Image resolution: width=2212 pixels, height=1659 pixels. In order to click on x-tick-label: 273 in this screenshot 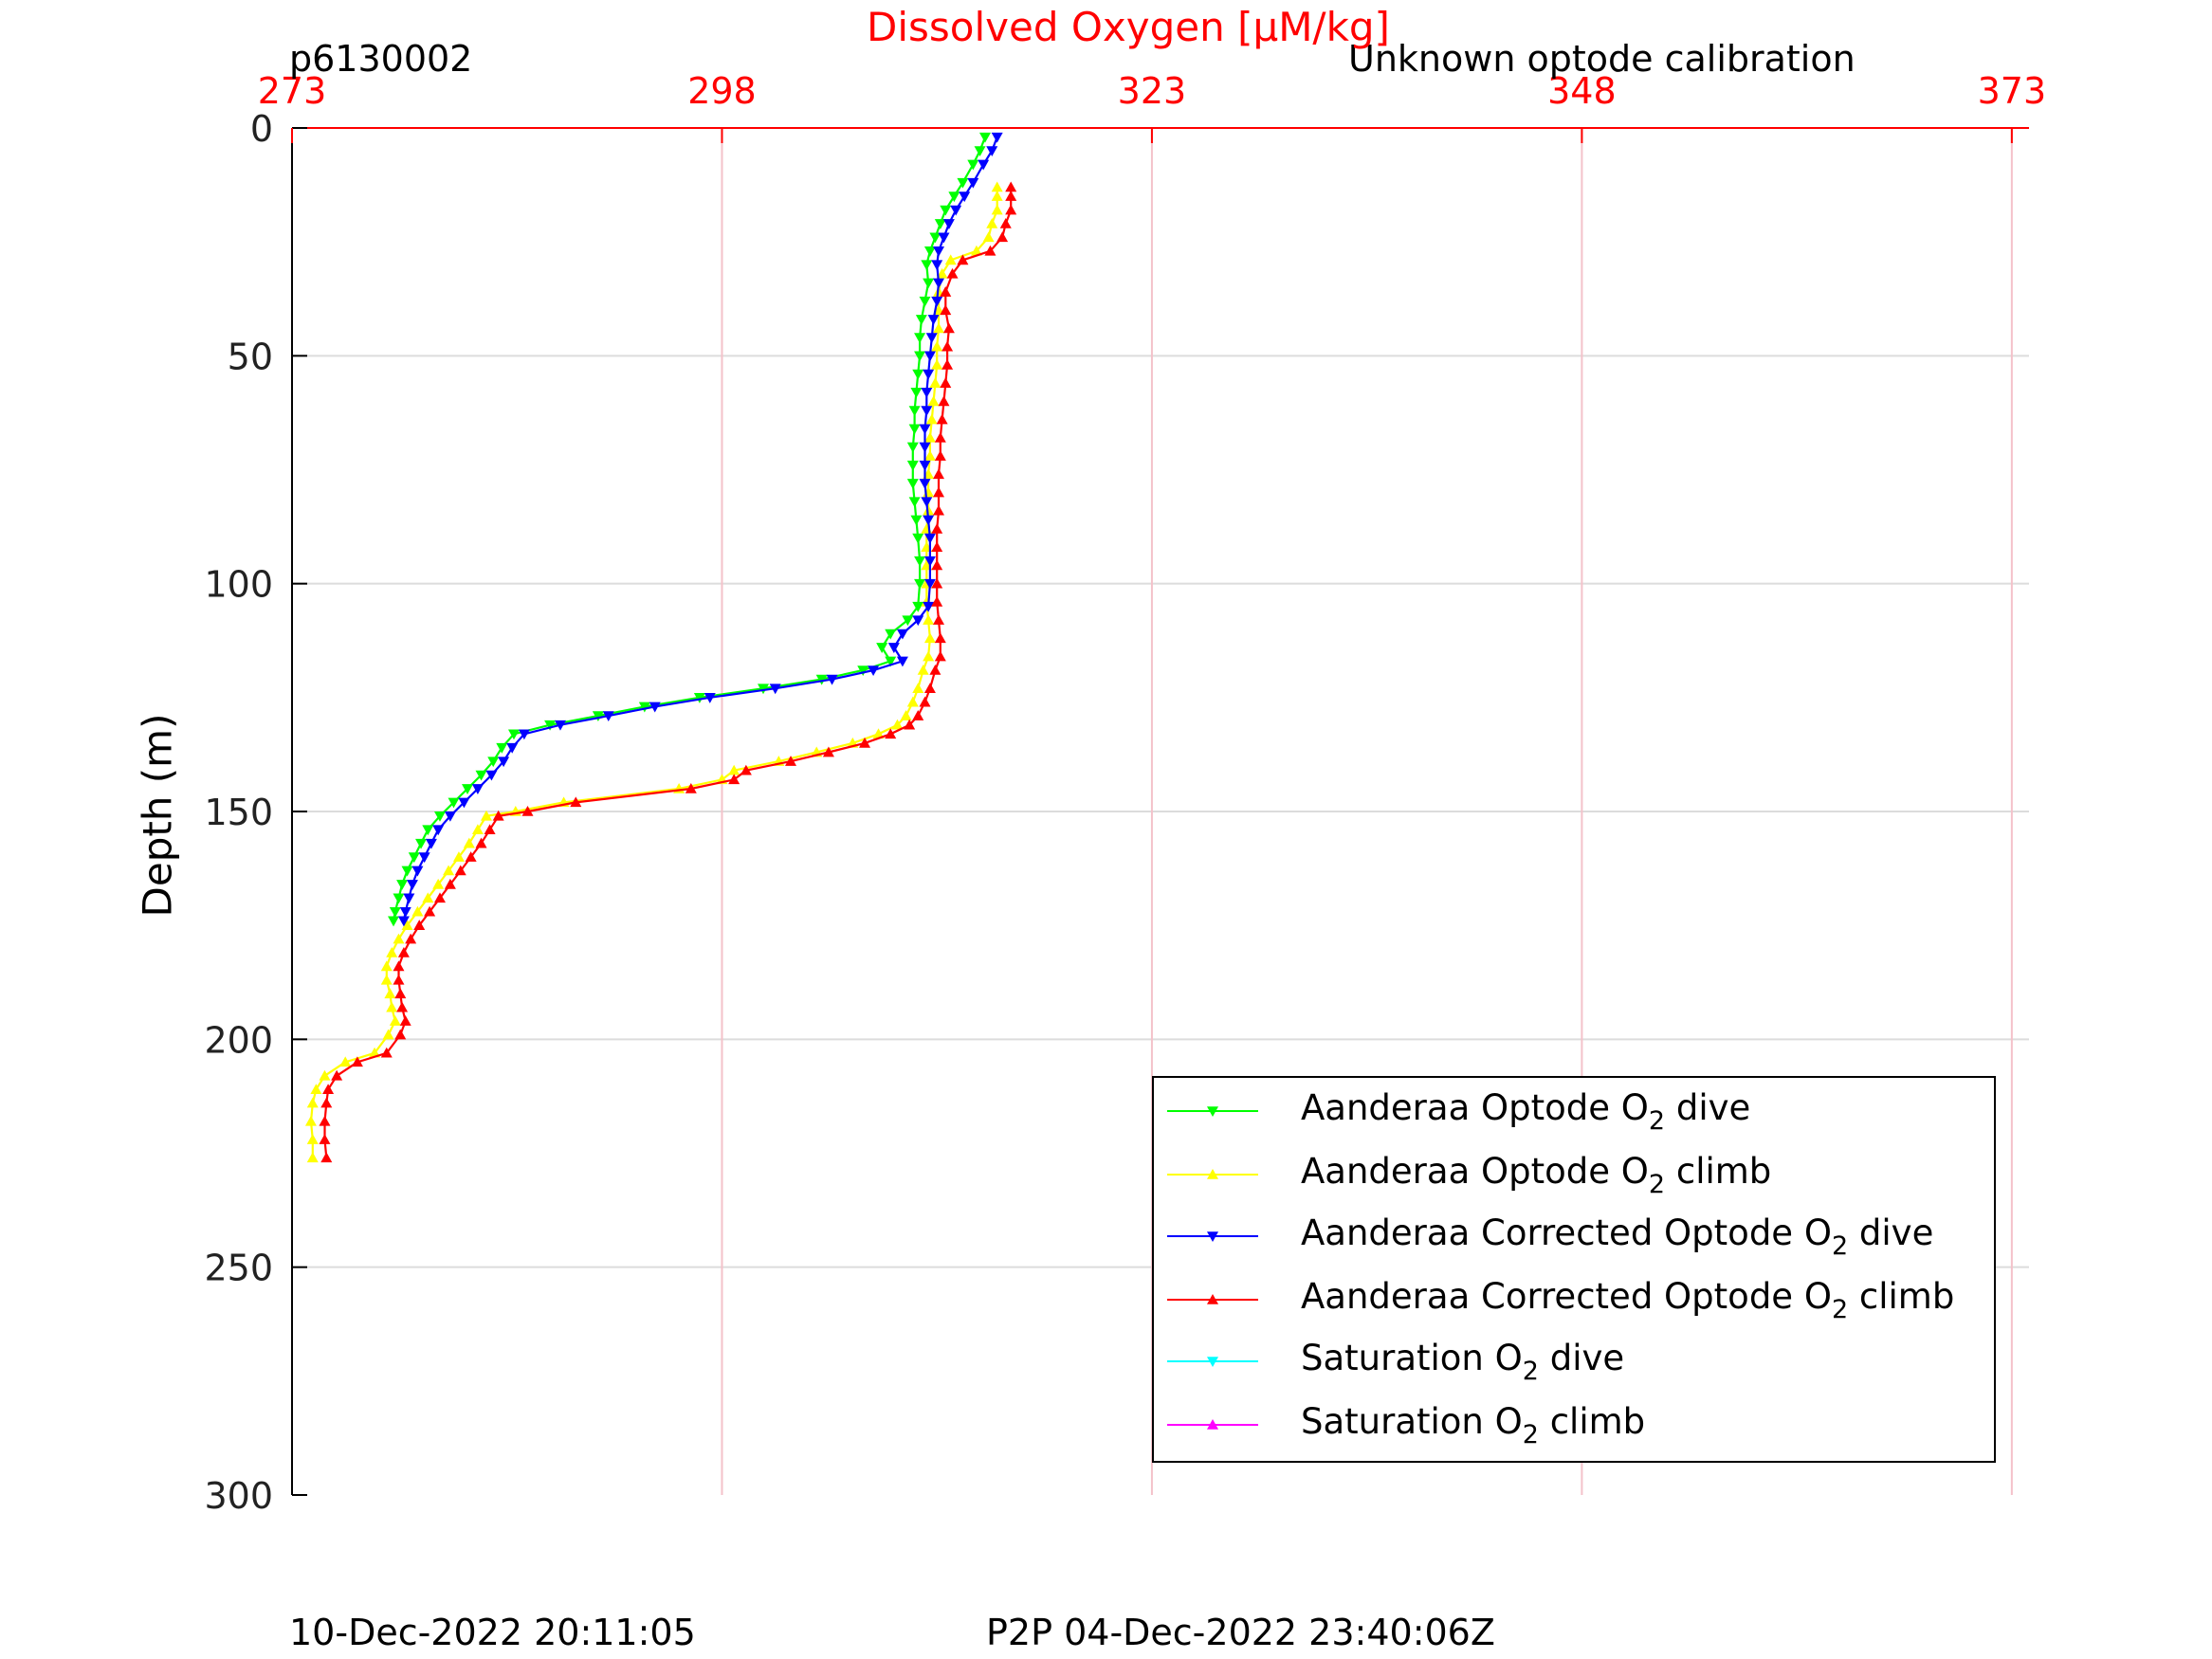, I will do `click(292, 91)`.